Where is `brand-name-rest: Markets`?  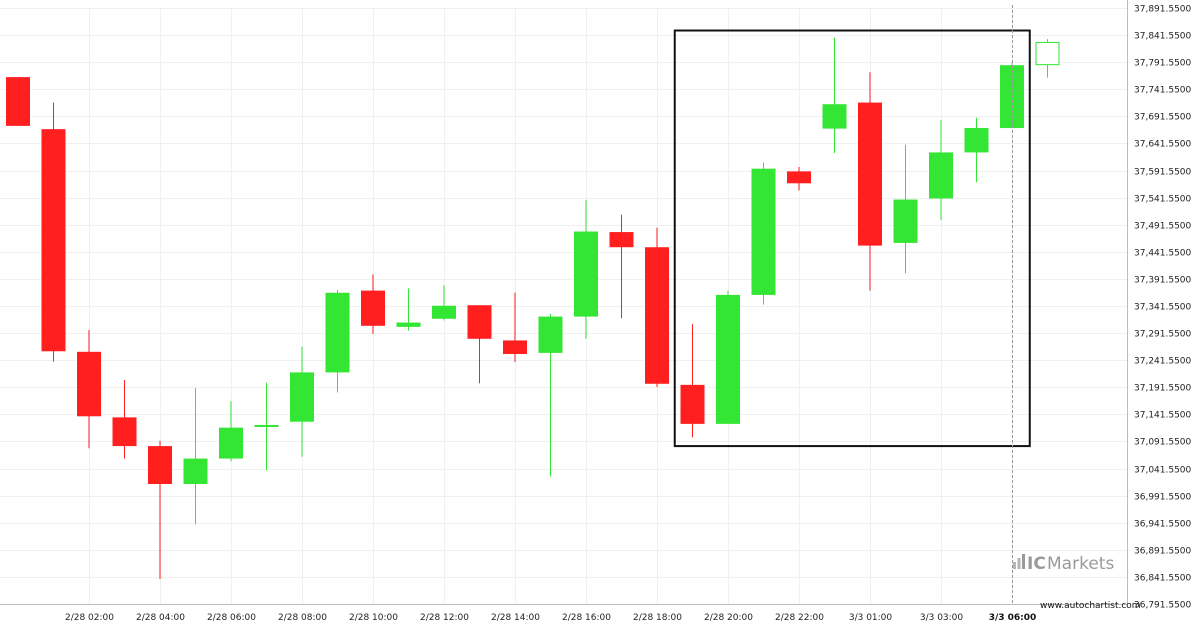 brand-name-rest: Markets is located at coordinates (1080, 564).